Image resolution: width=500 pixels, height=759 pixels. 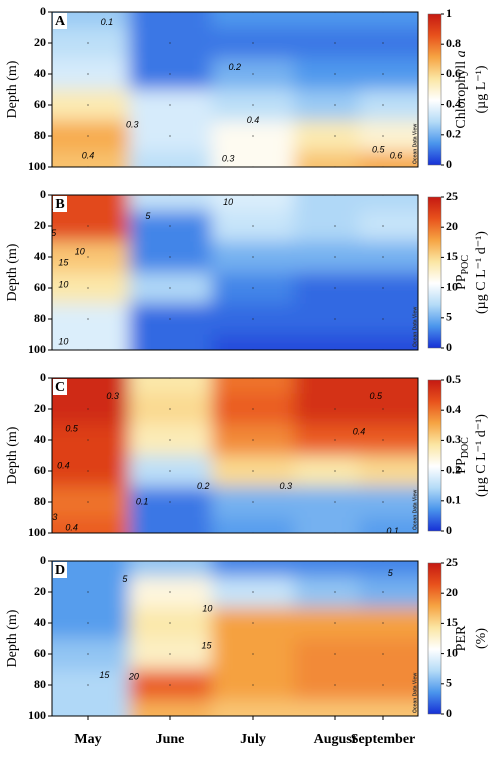 I want to click on colorbar-tick-label: 15, so click(x=452, y=622).